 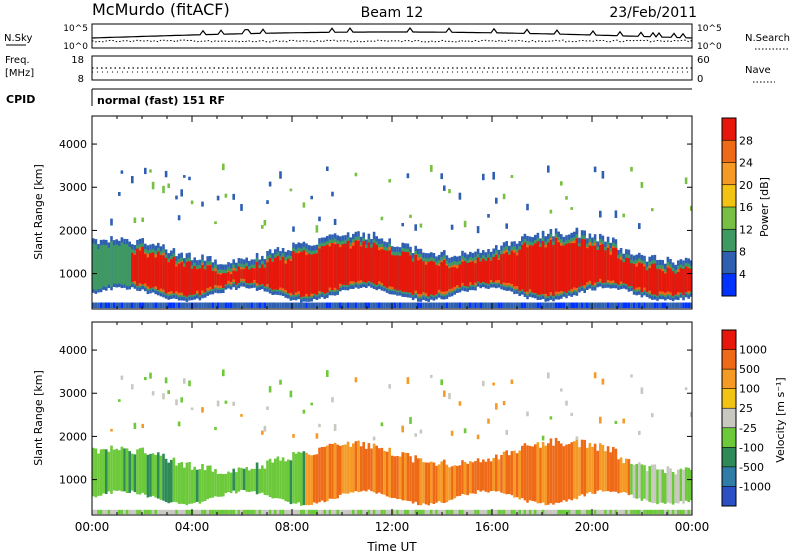 I want to click on ytick-label: 3000, so click(x=73, y=393).